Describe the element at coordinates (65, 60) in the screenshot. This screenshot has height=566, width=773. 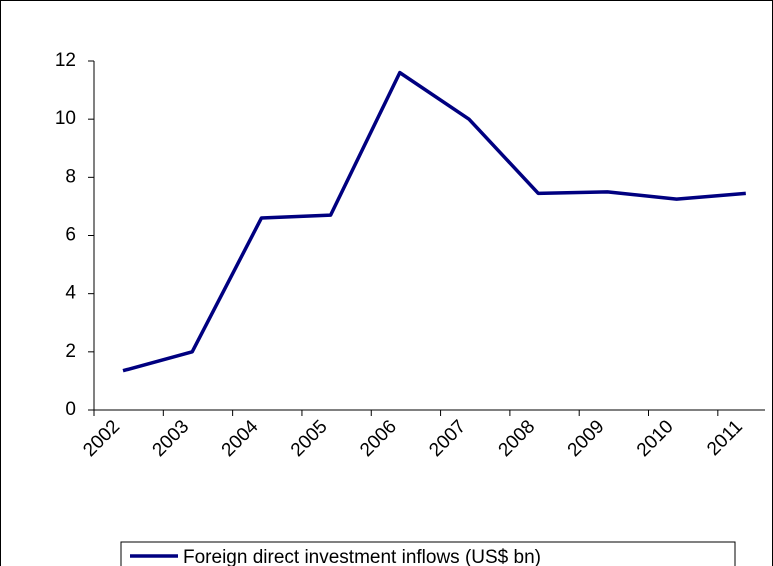
I see `y-tick-label: 12` at that location.